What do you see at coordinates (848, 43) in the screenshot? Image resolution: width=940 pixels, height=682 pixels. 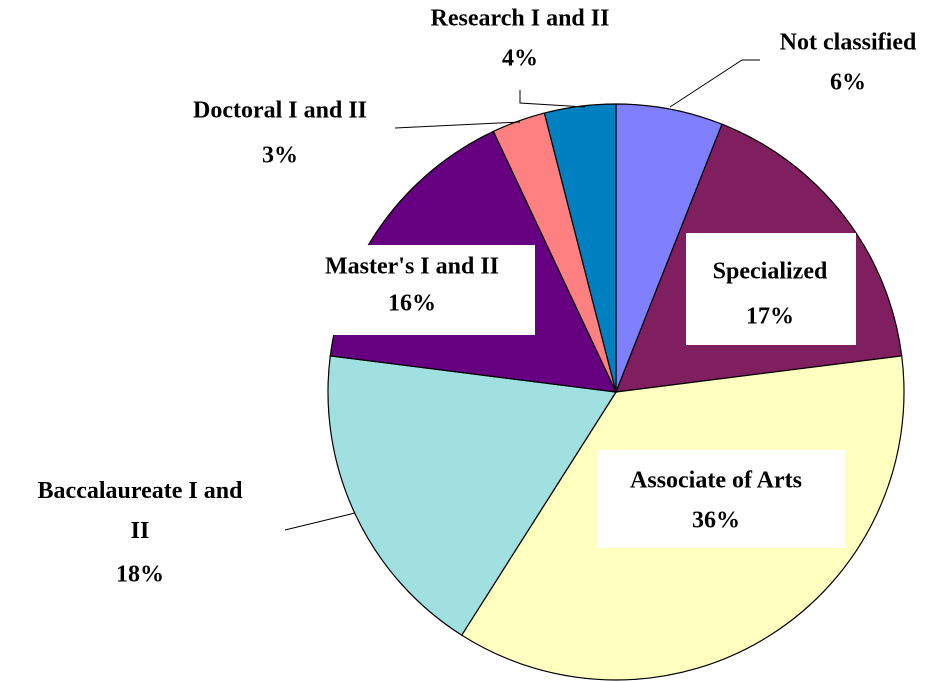 I see `category-label: Not classified` at bounding box center [848, 43].